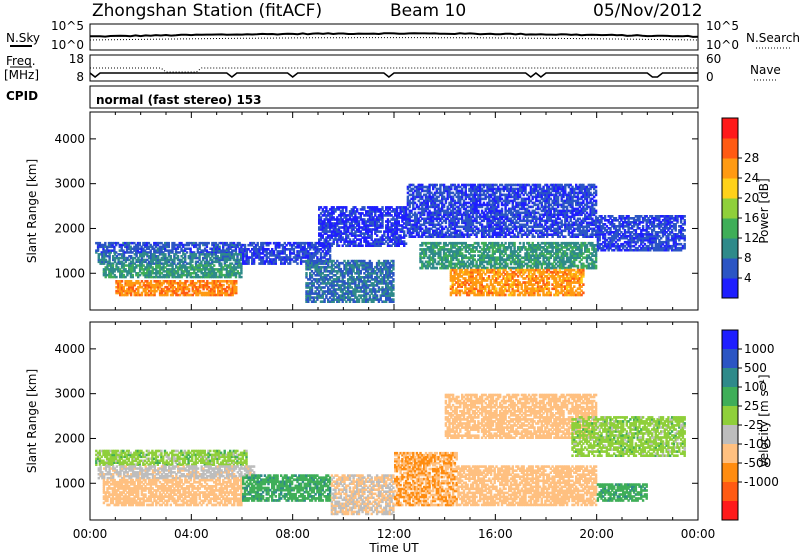 The image size is (800, 554). What do you see at coordinates (392, 68) in the screenshot?
I see `freq-panel: Freq. [MHz] 18 8 60 0 Nave` at bounding box center [392, 68].